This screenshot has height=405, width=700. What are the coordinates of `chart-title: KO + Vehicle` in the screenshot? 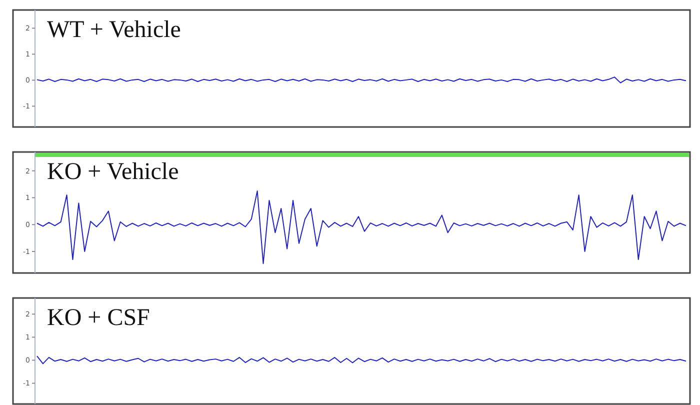 It's located at (113, 172).